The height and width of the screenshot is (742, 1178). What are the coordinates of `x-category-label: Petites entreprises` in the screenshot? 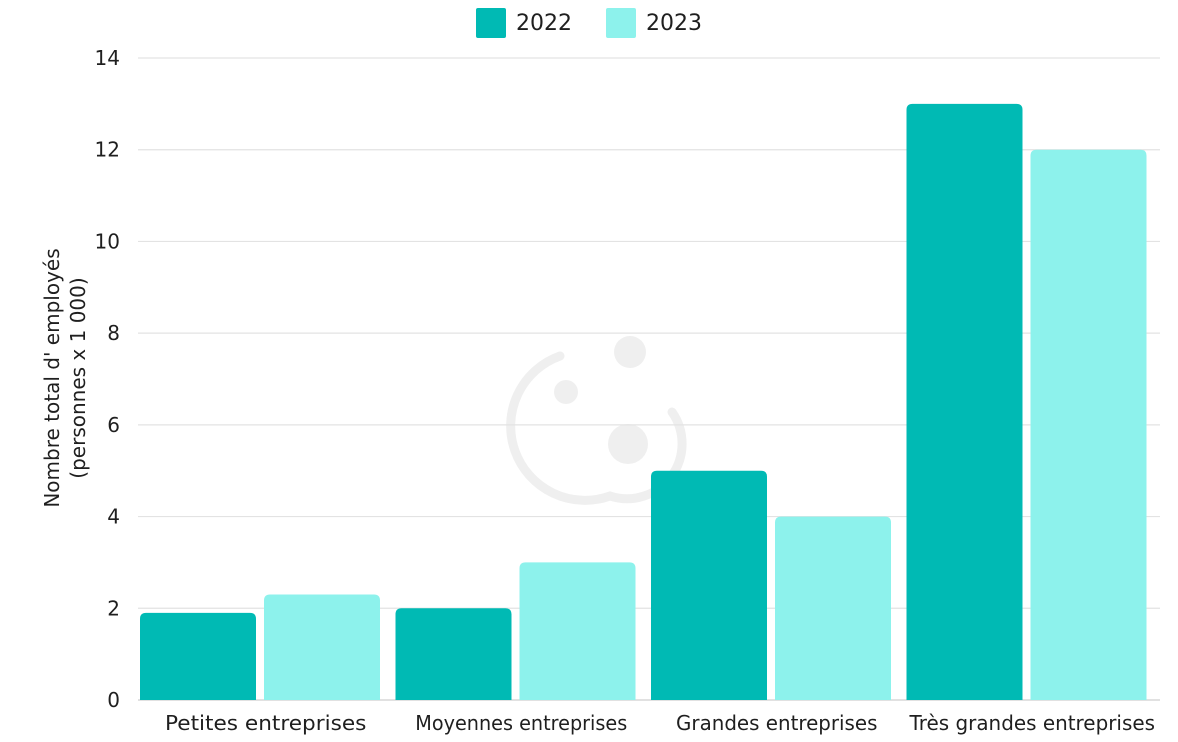 It's located at (265, 723).